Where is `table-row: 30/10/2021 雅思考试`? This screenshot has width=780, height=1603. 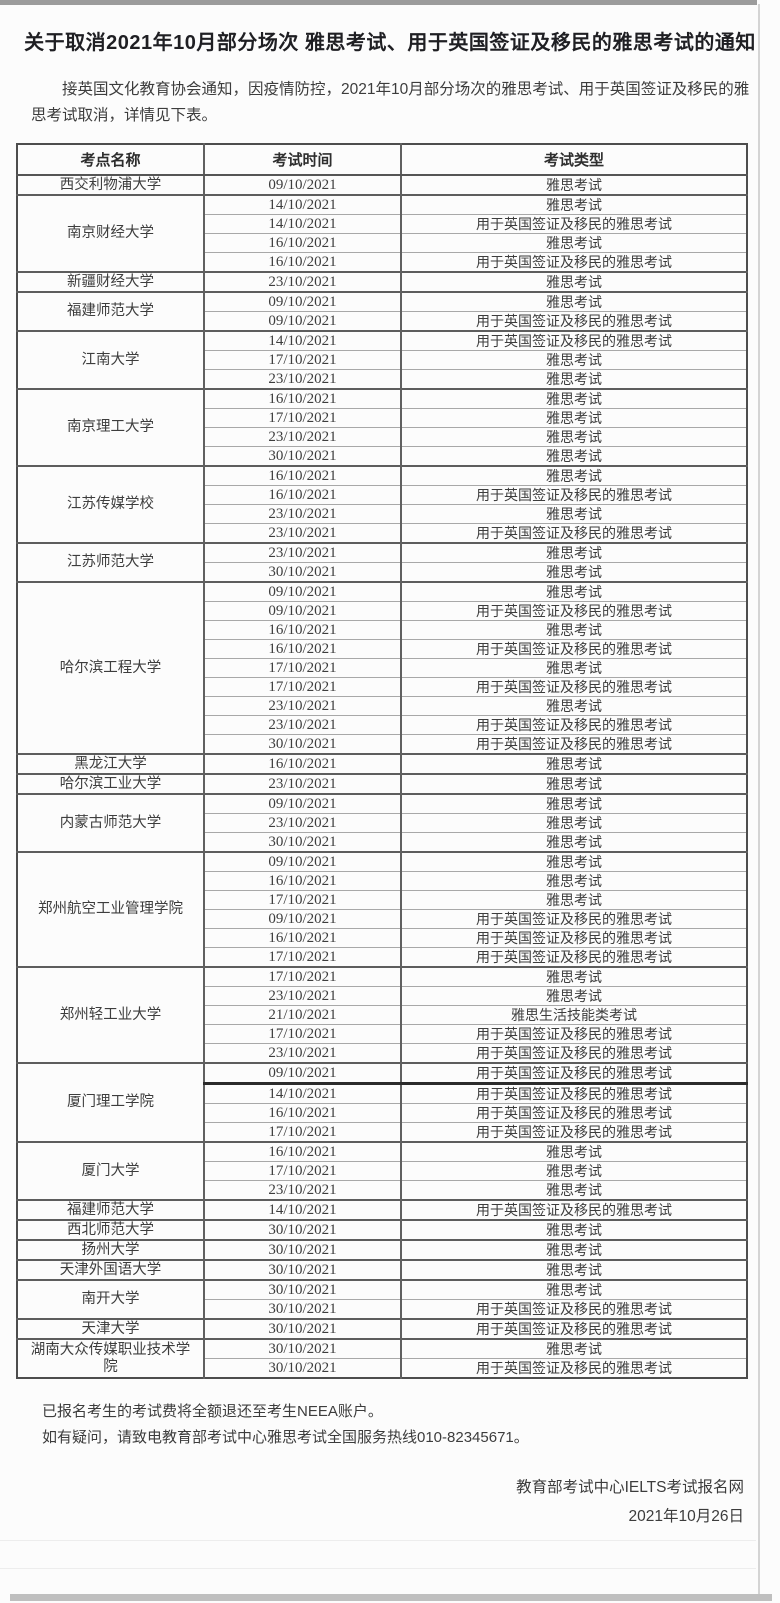
table-row: 30/10/2021 雅思考试 is located at coordinates (382, 842).